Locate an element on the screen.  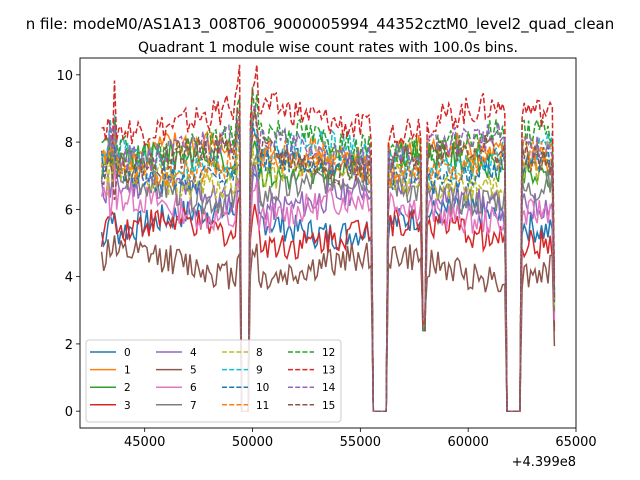
legend-entry-label: 13 is located at coordinates (328, 371).